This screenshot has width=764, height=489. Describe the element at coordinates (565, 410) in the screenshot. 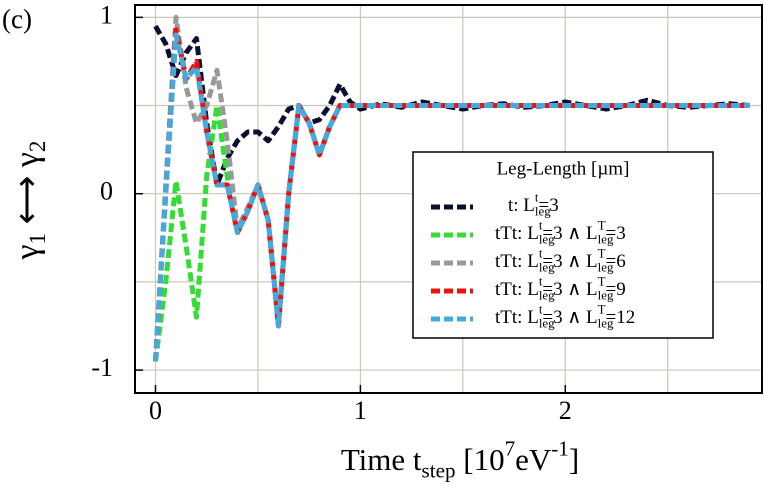

I see `x-tick-label: 2` at that location.